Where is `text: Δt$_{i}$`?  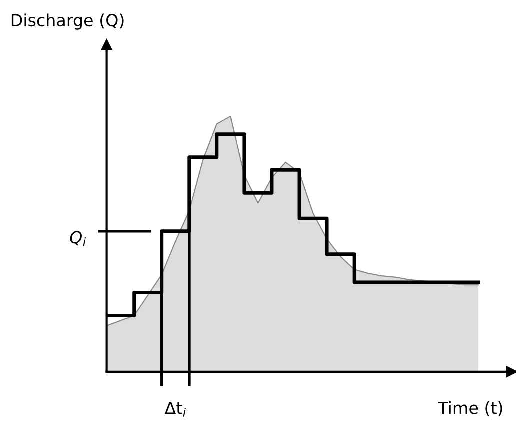 text: Δt$_{i}$ is located at coordinates (175, 409).